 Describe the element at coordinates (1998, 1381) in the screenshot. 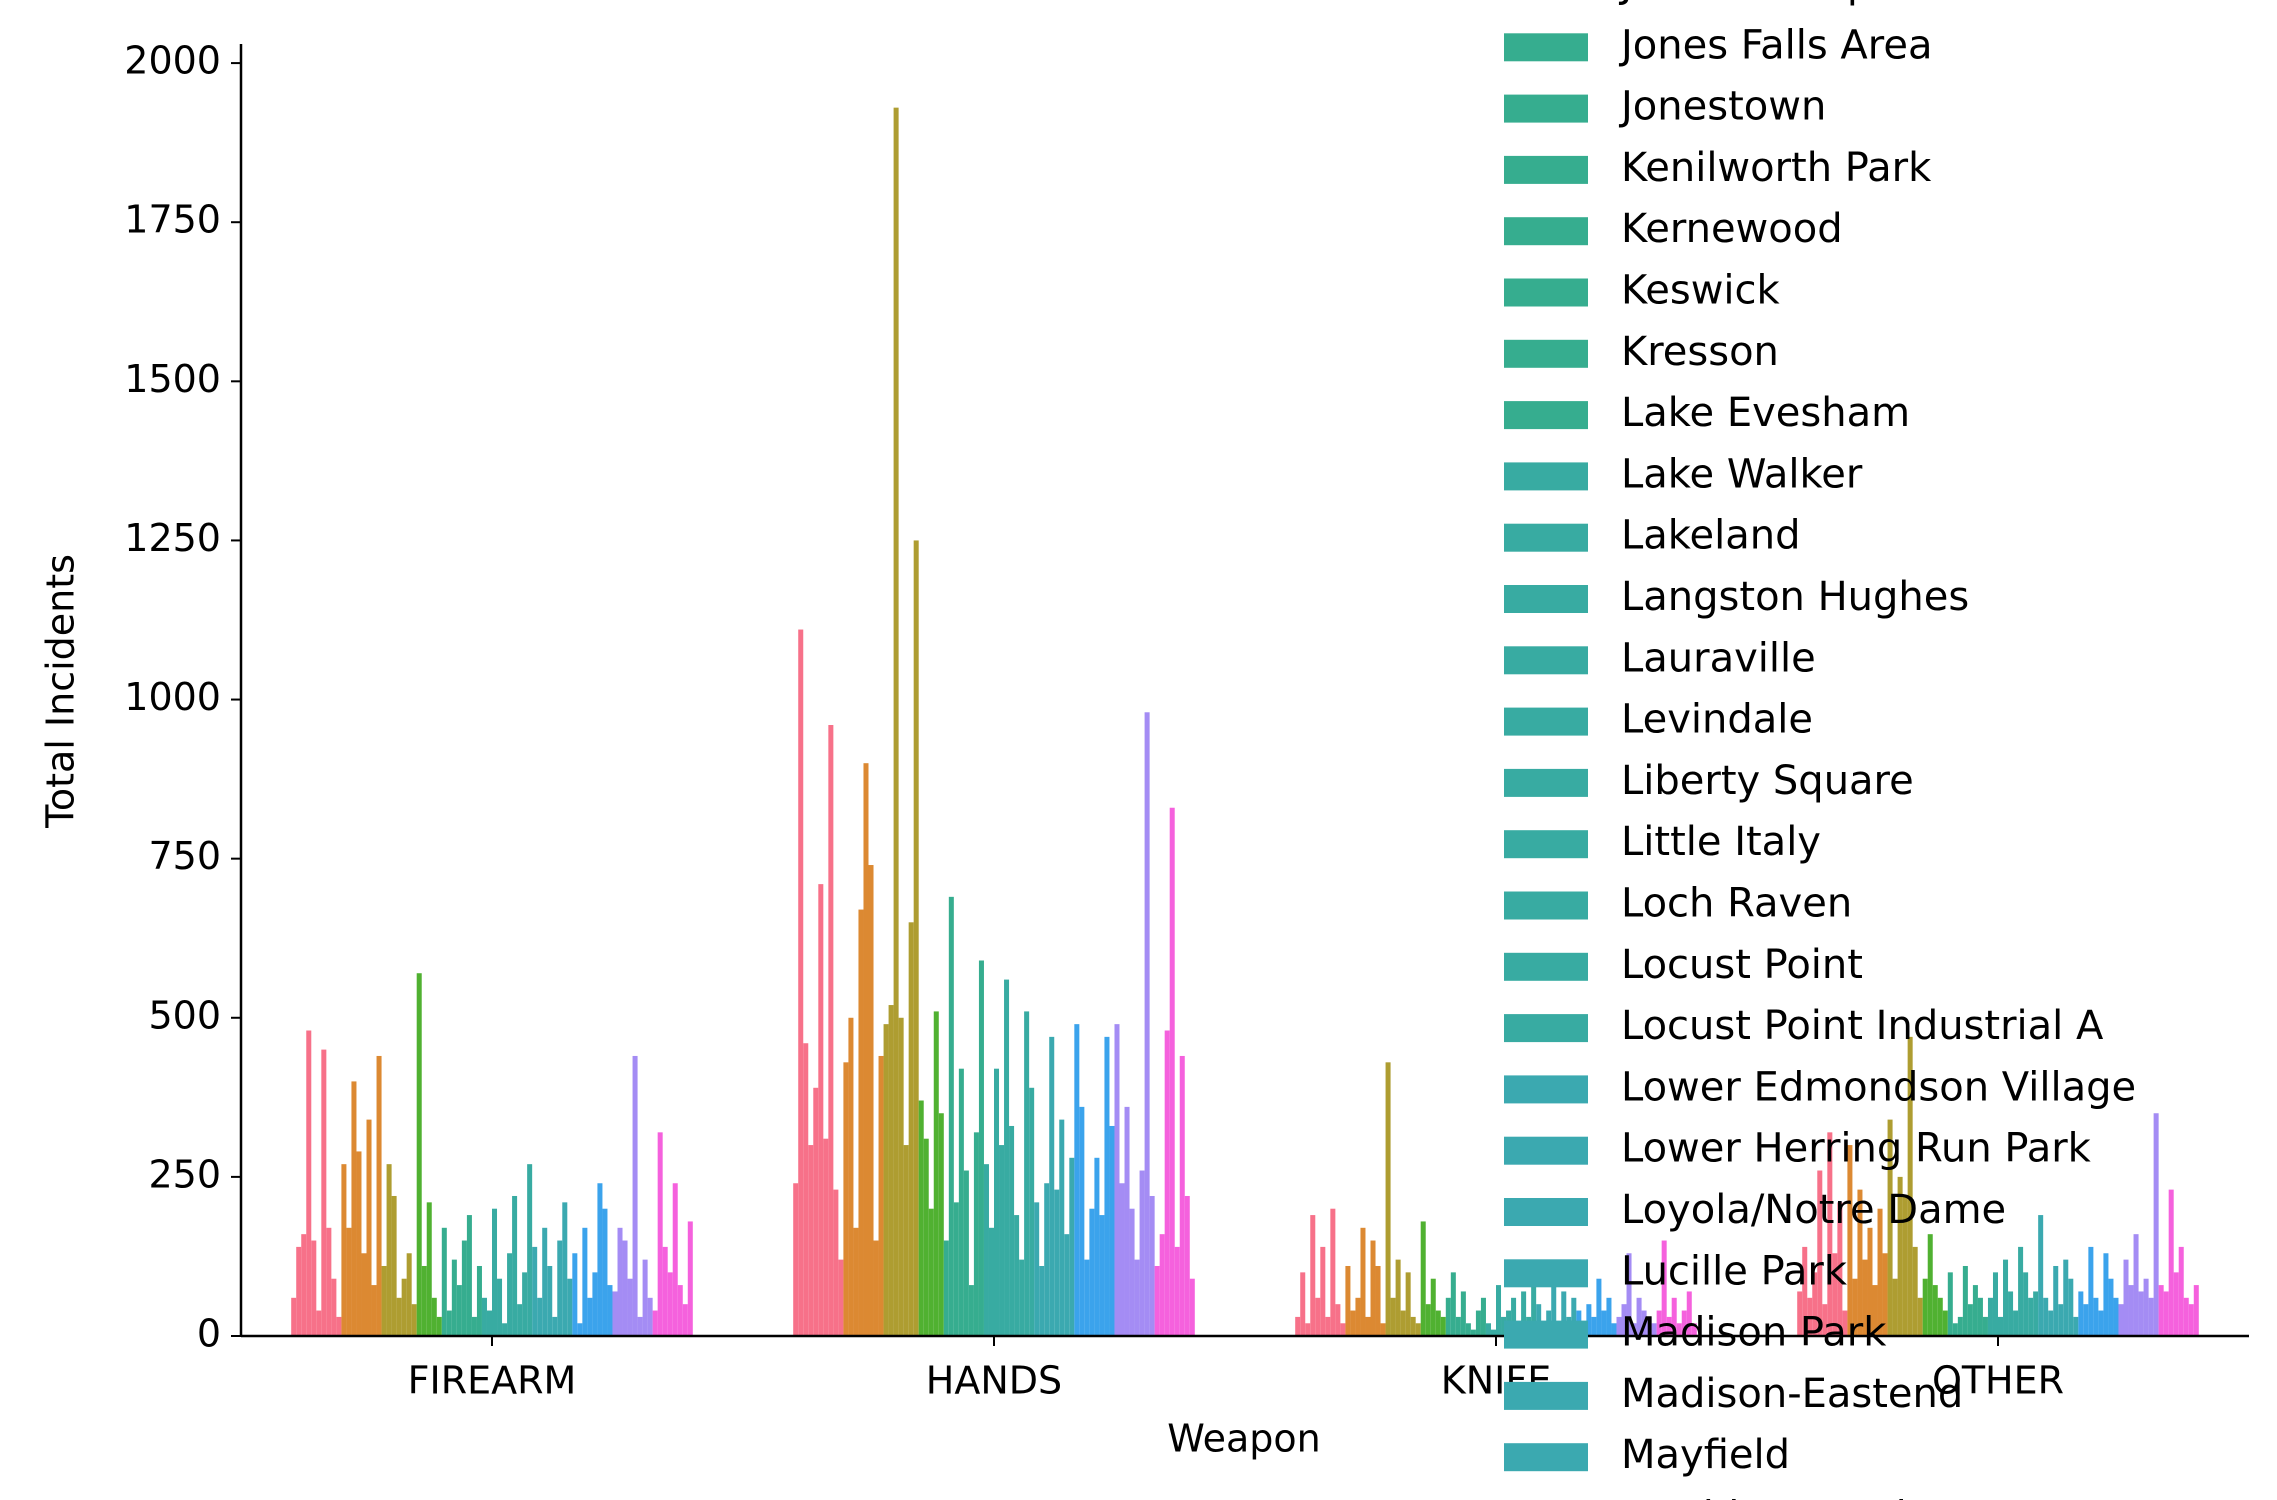

I see `x-tick-label: OTHER` at that location.